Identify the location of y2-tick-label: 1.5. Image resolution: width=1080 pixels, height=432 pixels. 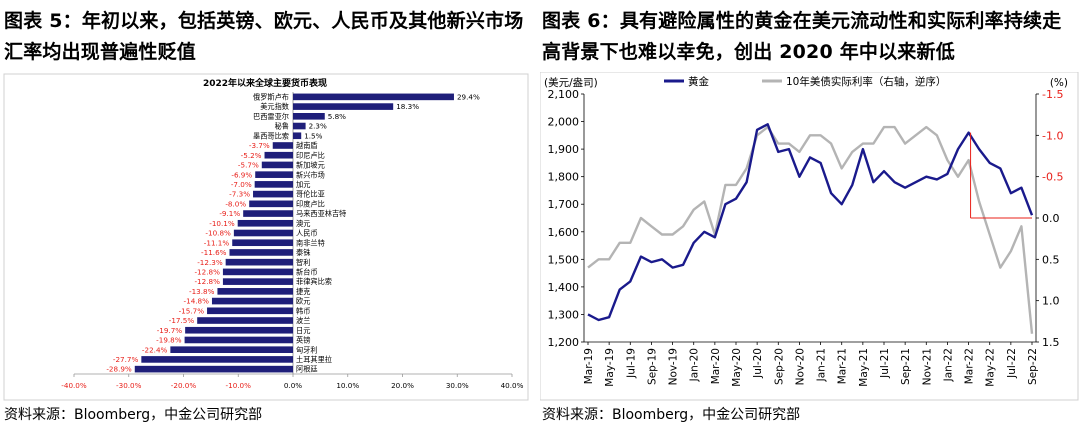
(1051, 342).